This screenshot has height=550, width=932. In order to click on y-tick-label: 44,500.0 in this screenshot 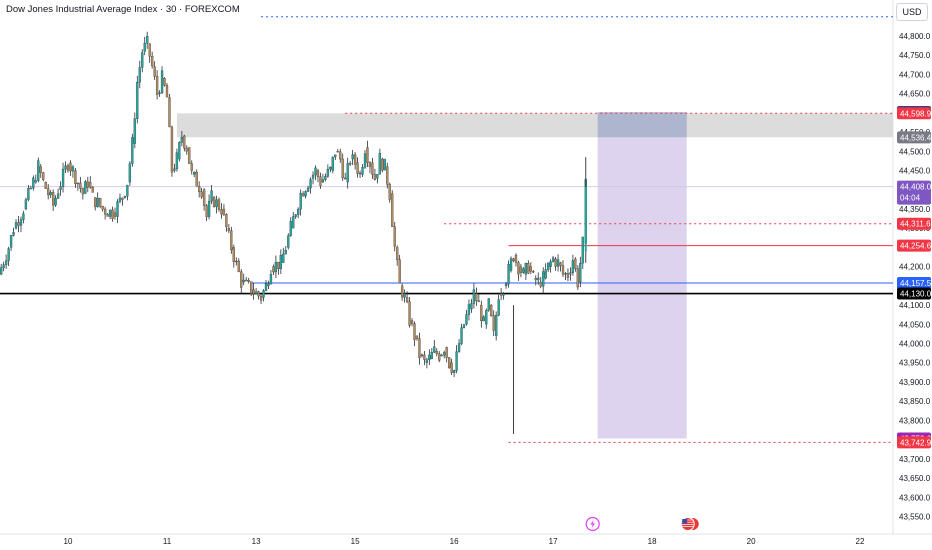, I will do `click(915, 151)`.